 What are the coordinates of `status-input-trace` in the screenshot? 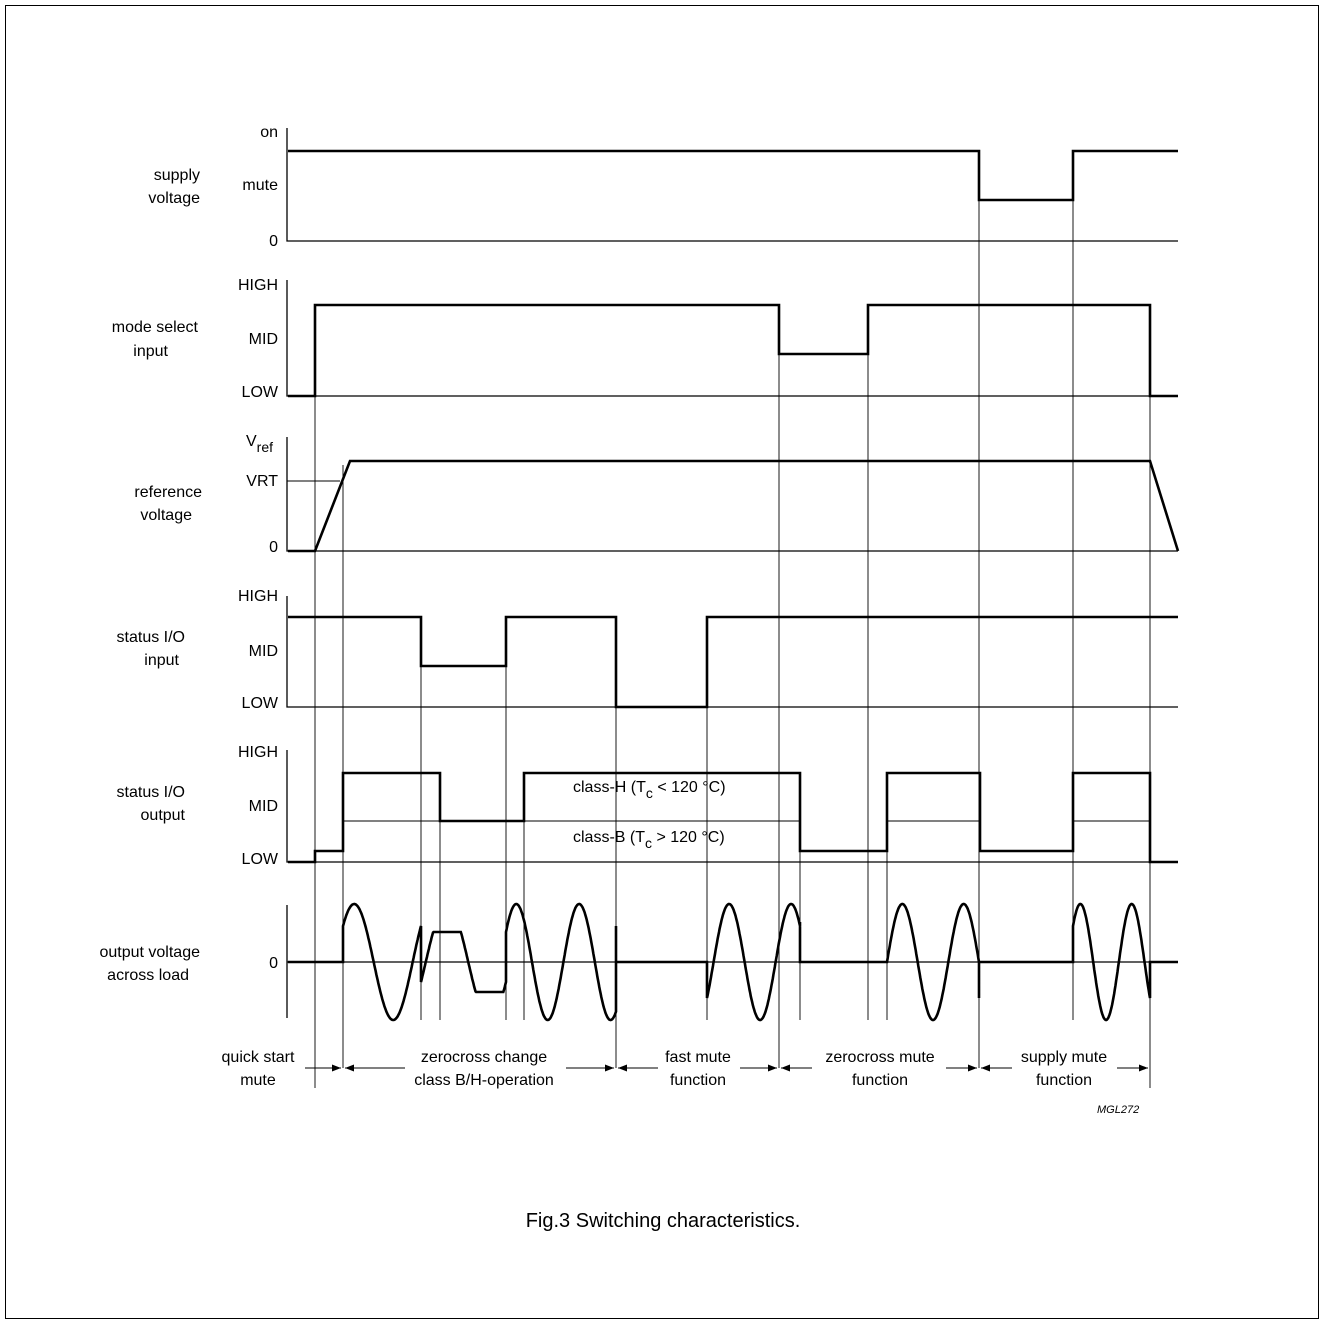 It's located at (733, 662).